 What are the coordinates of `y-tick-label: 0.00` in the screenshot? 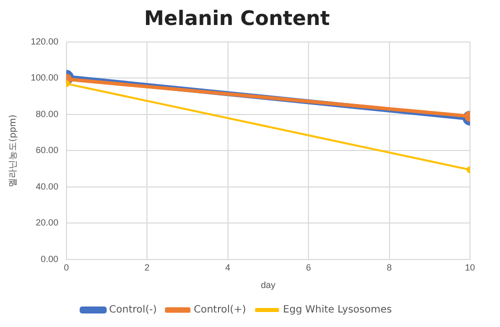 It's located at (49, 259).